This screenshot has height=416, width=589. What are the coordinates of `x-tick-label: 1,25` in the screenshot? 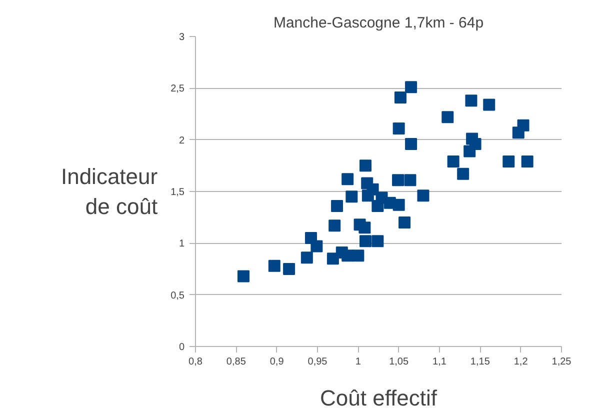 It's located at (562, 362).